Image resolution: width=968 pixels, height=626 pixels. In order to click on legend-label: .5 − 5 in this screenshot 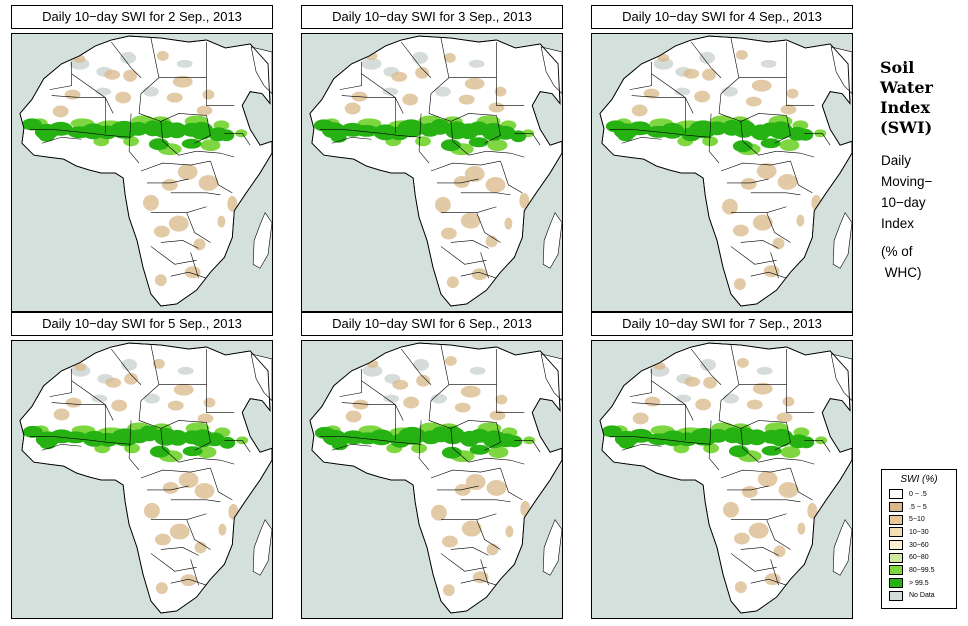, I will do `click(918, 507)`.